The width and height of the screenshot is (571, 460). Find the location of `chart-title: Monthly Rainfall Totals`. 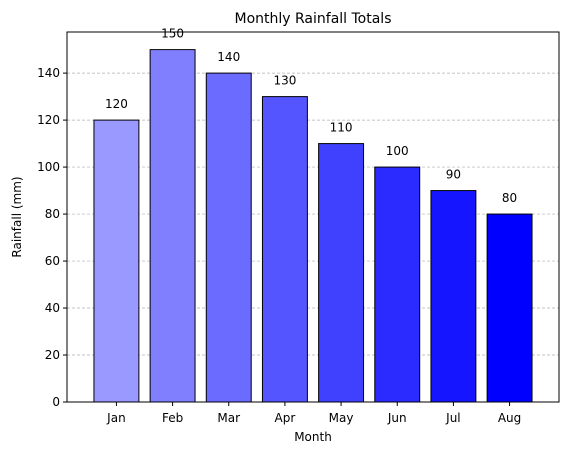

chart-title: Monthly Rainfall Totals is located at coordinates (313, 19).